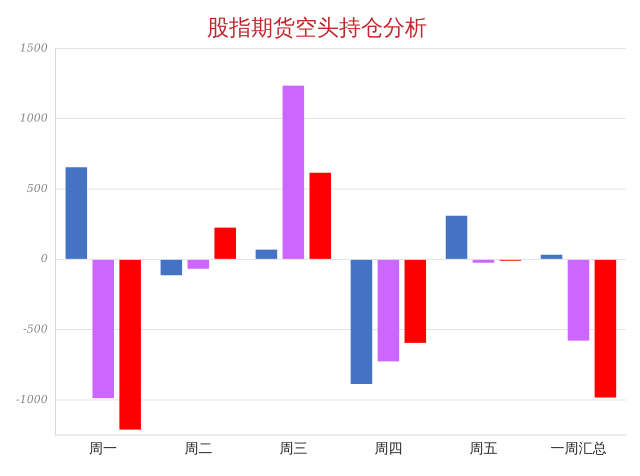  Describe the element at coordinates (34, 118) in the screenshot. I see `y-tick-label: 1000` at that location.